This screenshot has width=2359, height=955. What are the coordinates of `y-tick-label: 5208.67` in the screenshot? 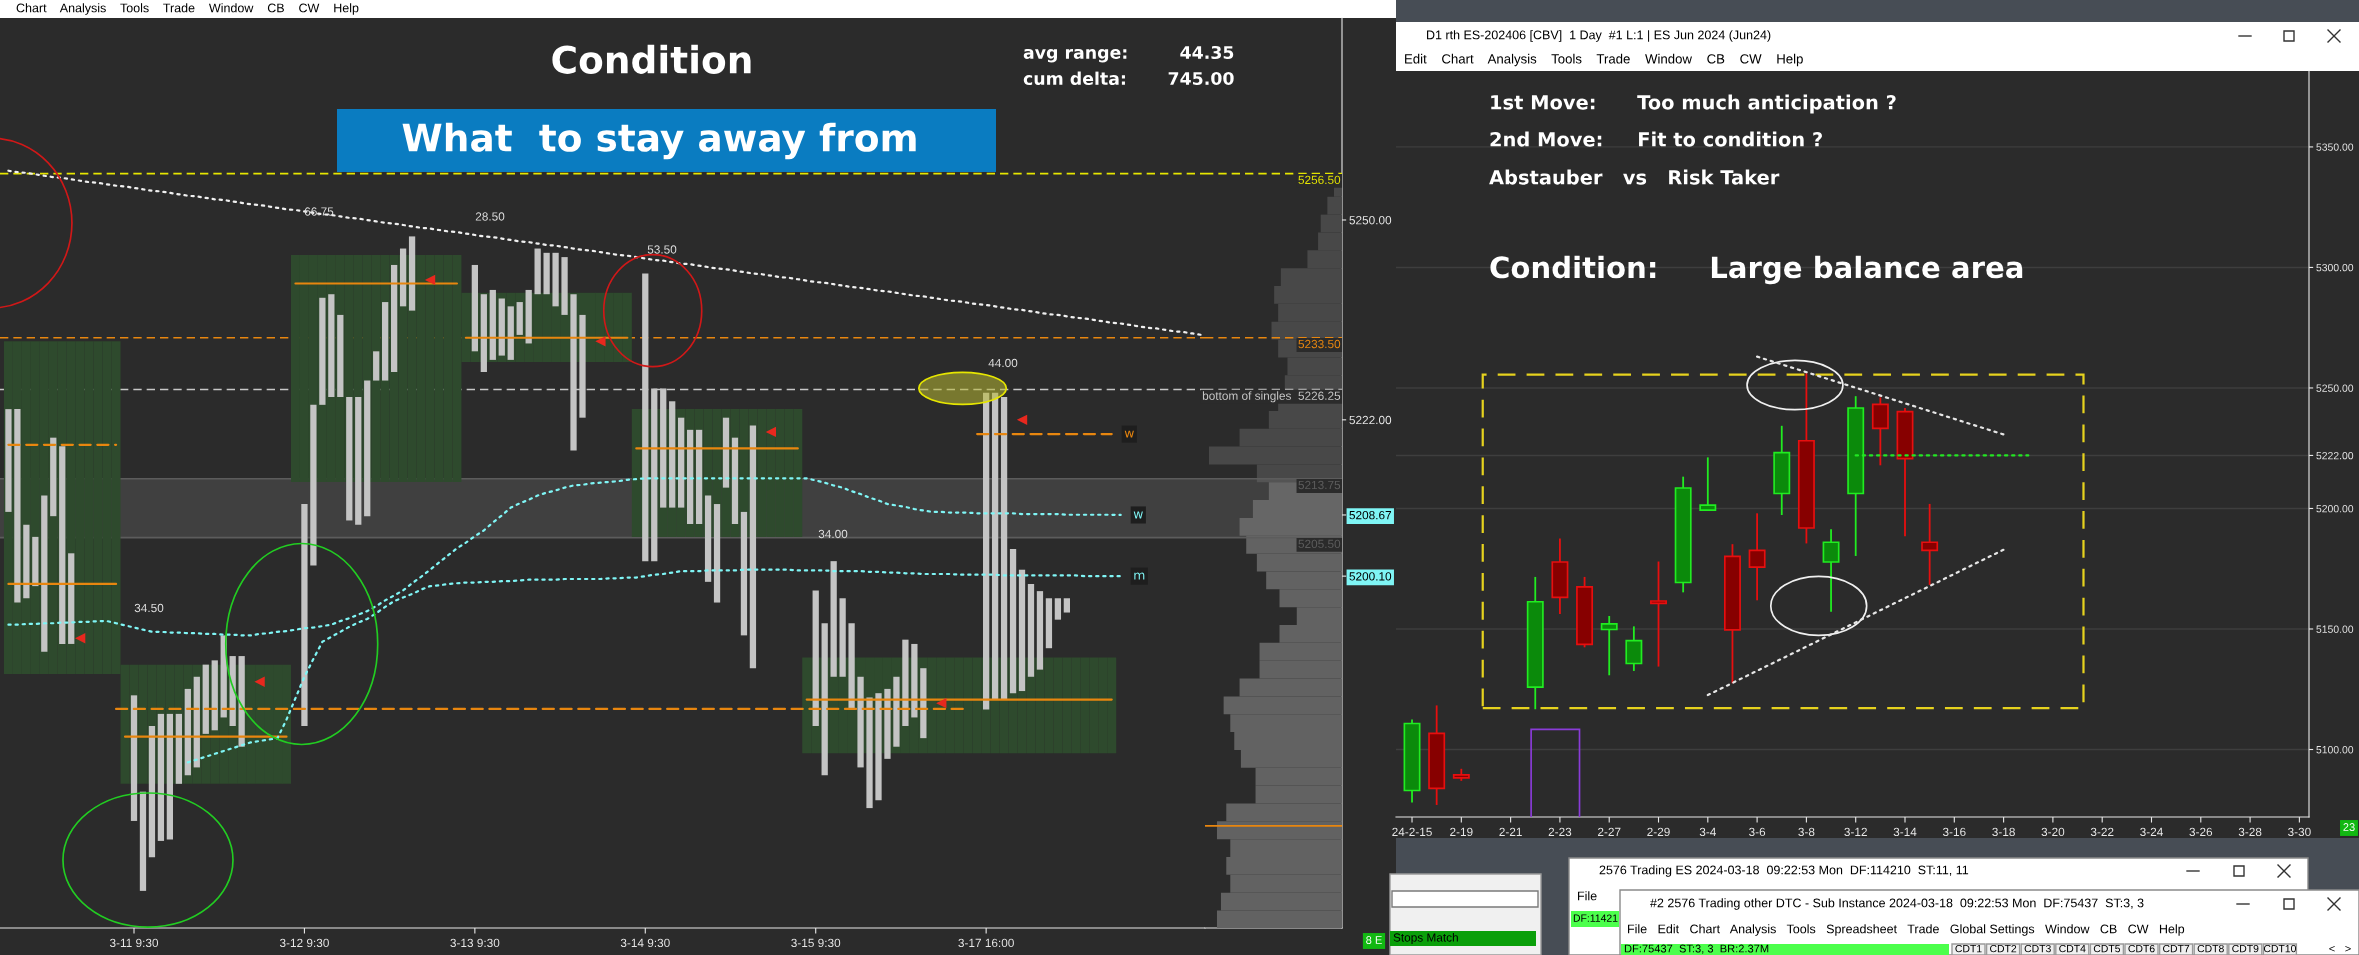 It's located at (1370, 515).